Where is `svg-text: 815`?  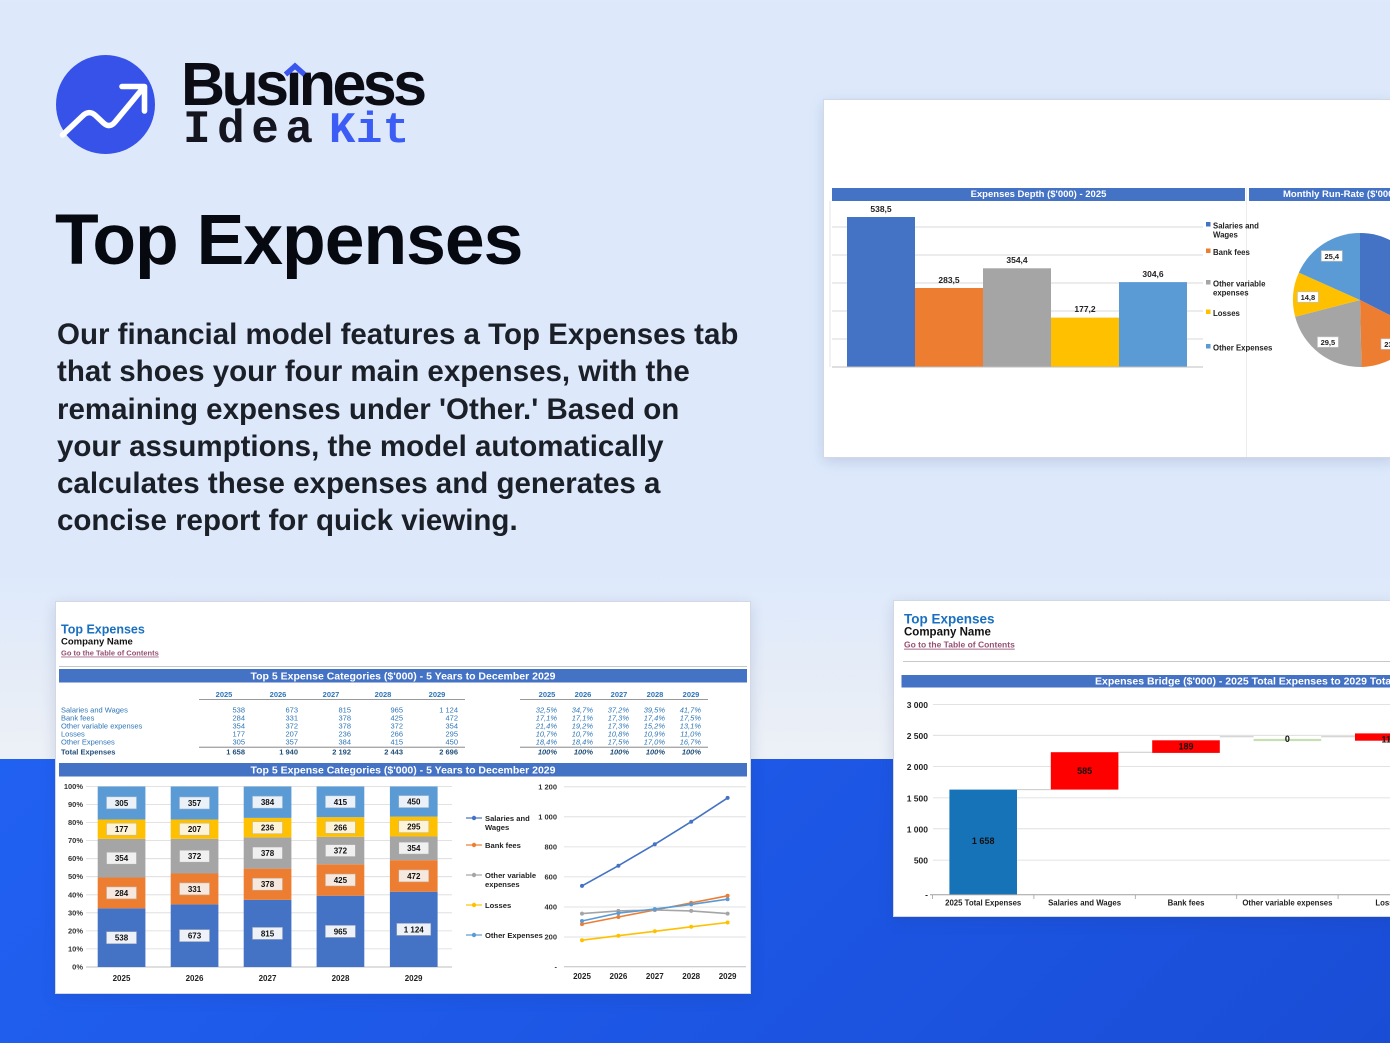
svg-text: 815 is located at coordinates (344, 709).